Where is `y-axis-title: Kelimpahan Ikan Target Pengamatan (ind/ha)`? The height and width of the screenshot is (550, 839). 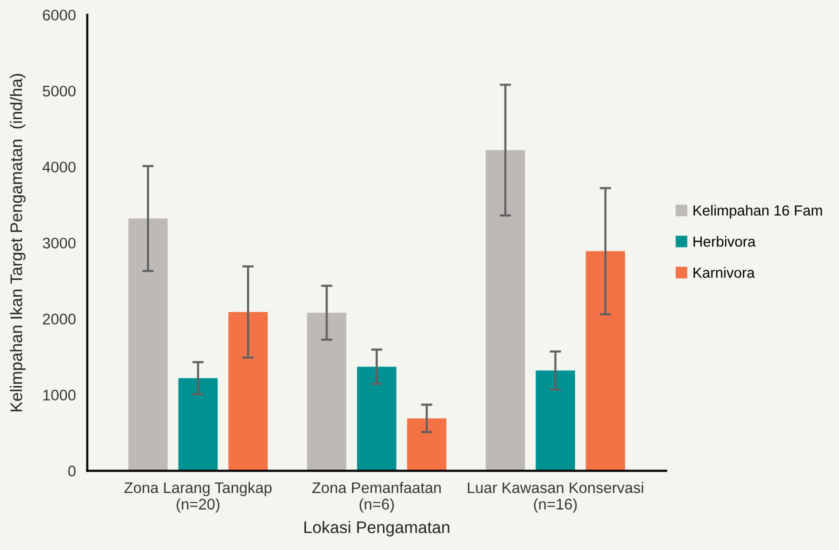
y-axis-title: Kelimpahan Ikan Target Pengamatan (ind/ha) is located at coordinates (18, 243).